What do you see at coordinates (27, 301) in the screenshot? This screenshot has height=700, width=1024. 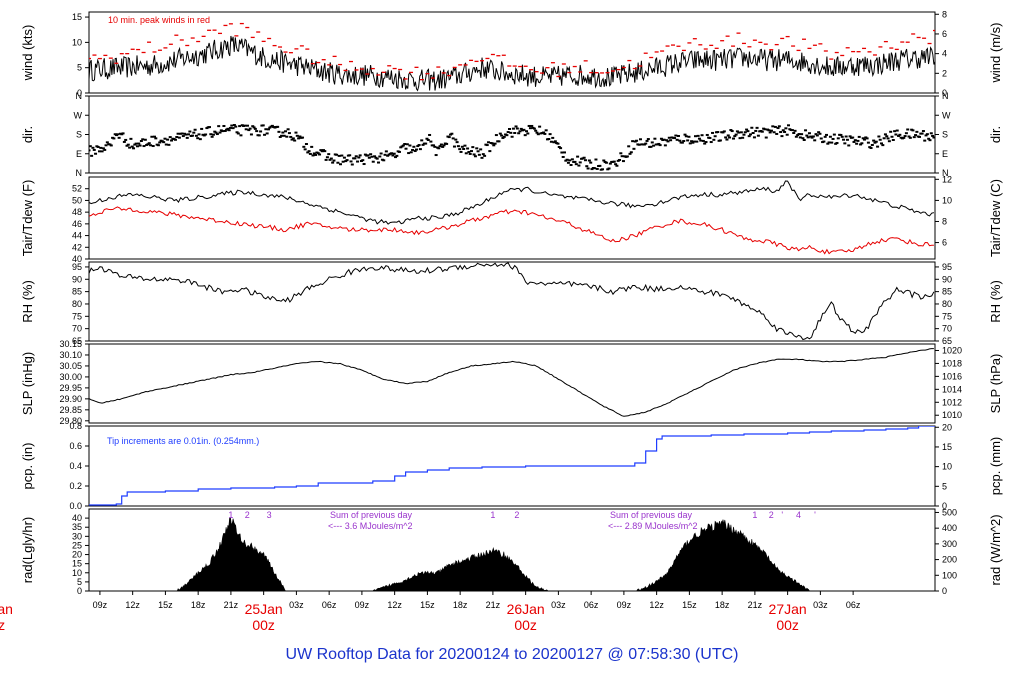 I see `left-axis-label: RH (%)` at bounding box center [27, 301].